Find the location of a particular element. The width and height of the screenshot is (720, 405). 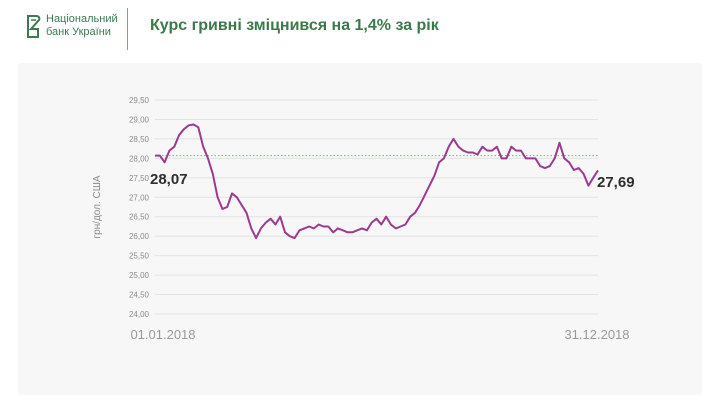

y-tick-label: 29,00 is located at coordinates (139, 119).